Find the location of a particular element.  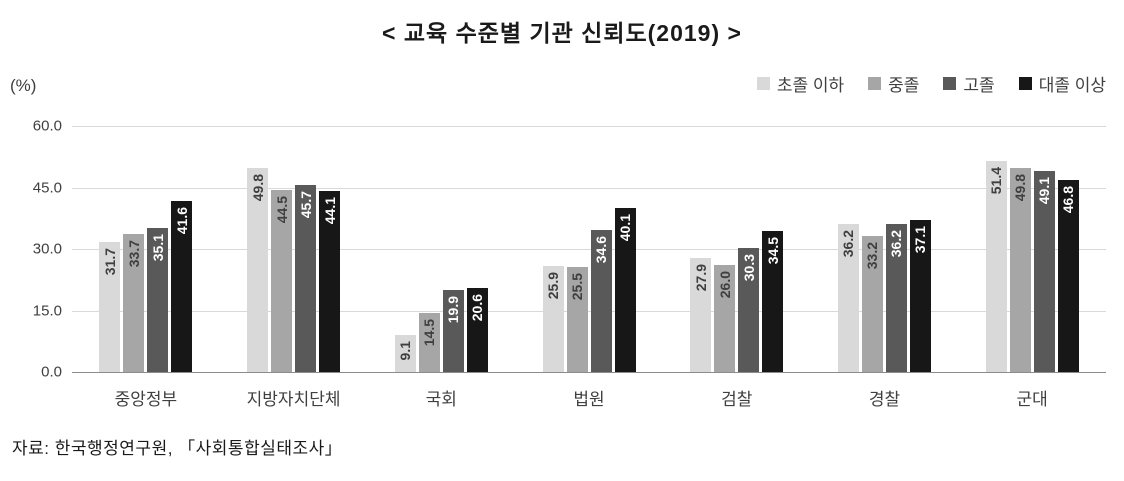

bar: 41.6 is located at coordinates (182, 286).